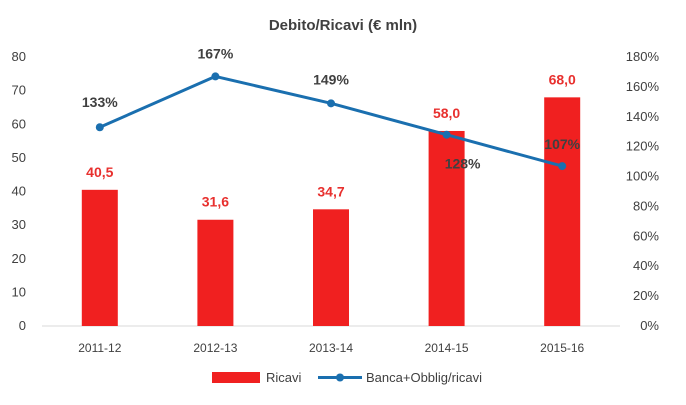  I want to click on line-value-label: 167%, so click(215, 53).